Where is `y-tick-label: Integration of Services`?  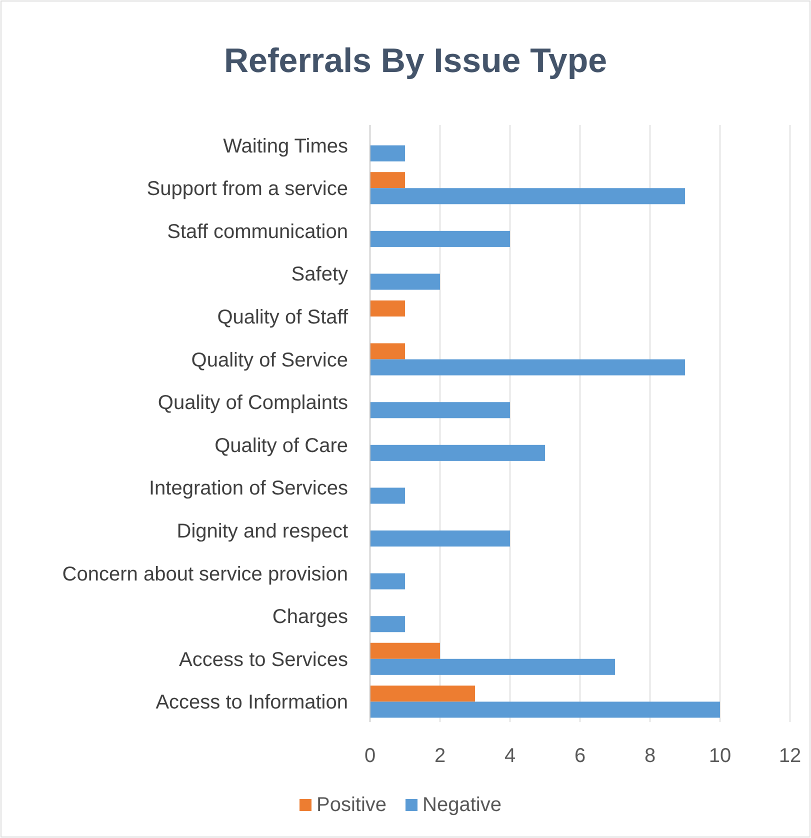
y-tick-label: Integration of Services is located at coordinates (248, 489).